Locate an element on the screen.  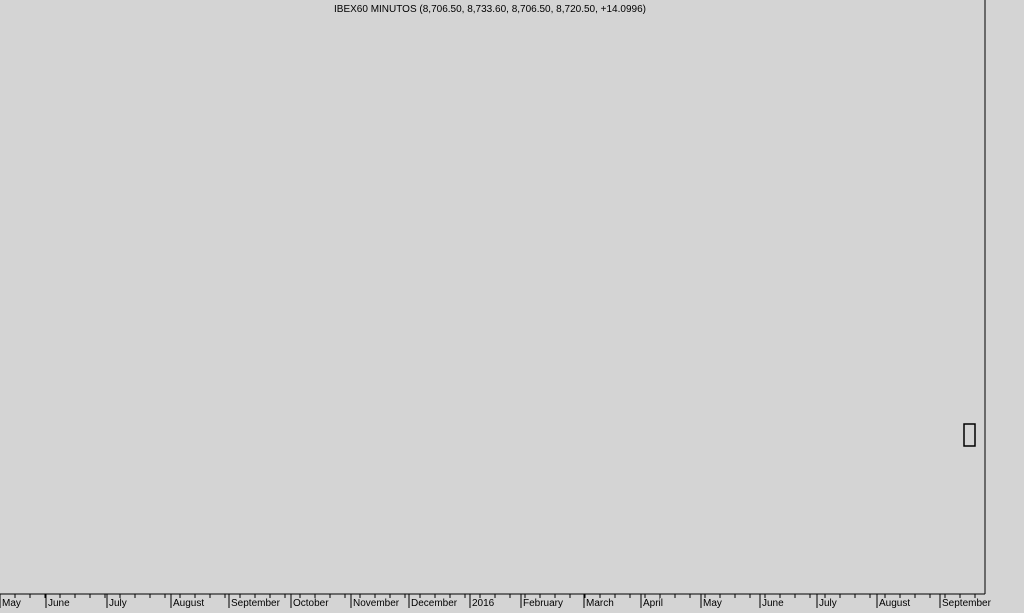
x-tick-label: November is located at coordinates (376, 603).